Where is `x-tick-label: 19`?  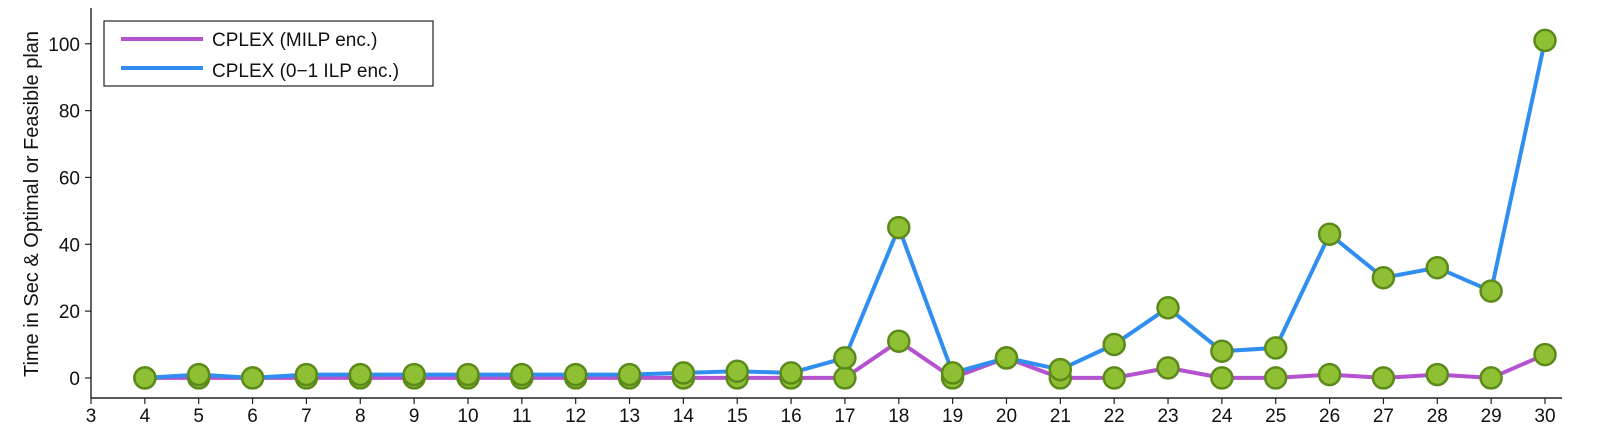 x-tick-label: 19 is located at coordinates (952, 416).